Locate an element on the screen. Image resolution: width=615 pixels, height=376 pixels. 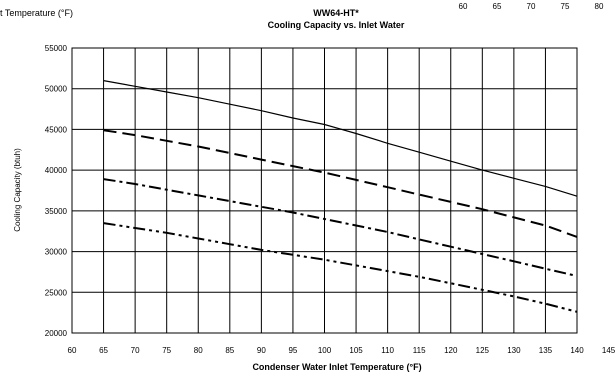
top-tick-label: 80 is located at coordinates (599, 6).